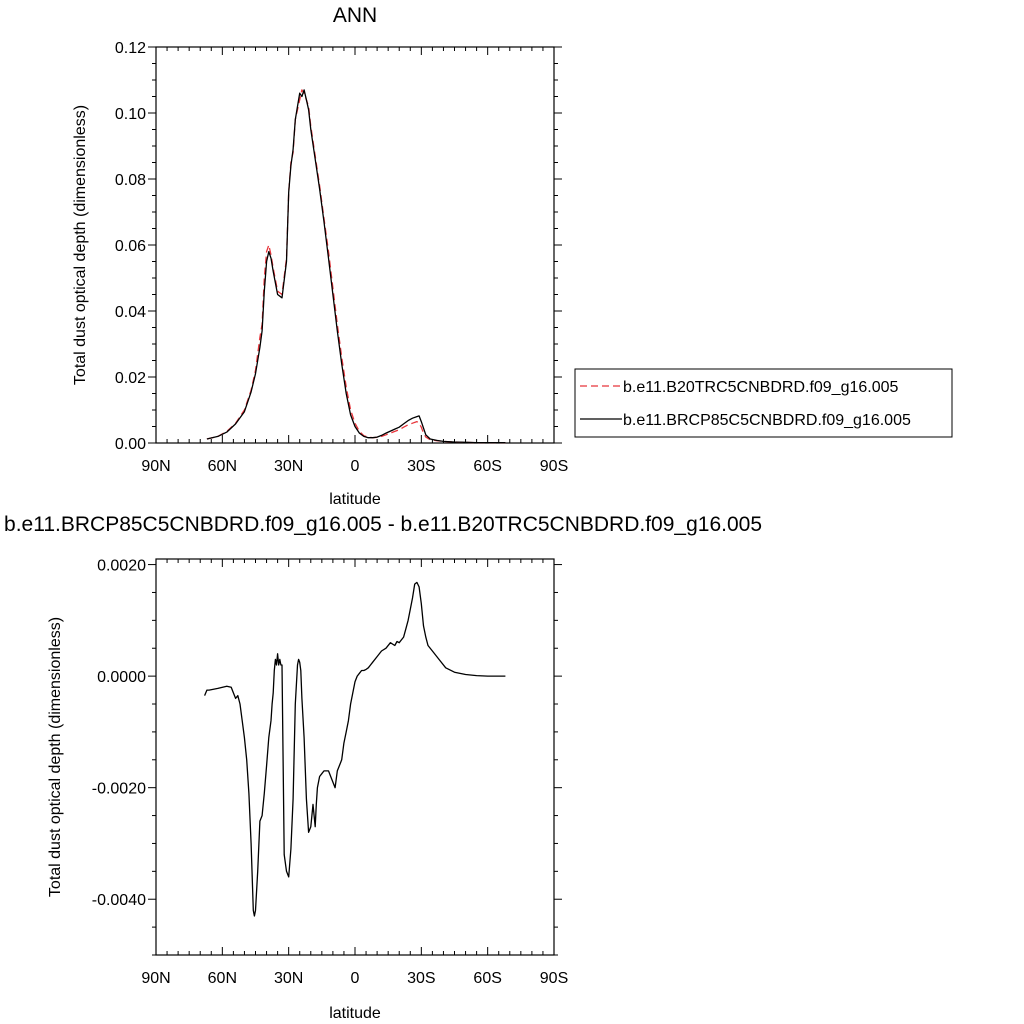  Describe the element at coordinates (130, 312) in the screenshot. I see `y-tick-label: 0.04` at that location.